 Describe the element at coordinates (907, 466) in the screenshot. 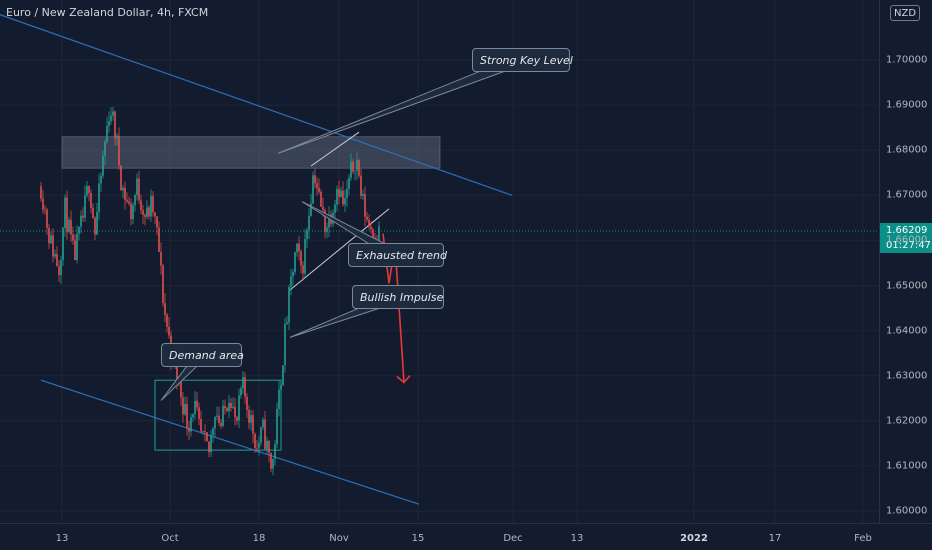

I see `price-tick-label: 1.61000` at that location.